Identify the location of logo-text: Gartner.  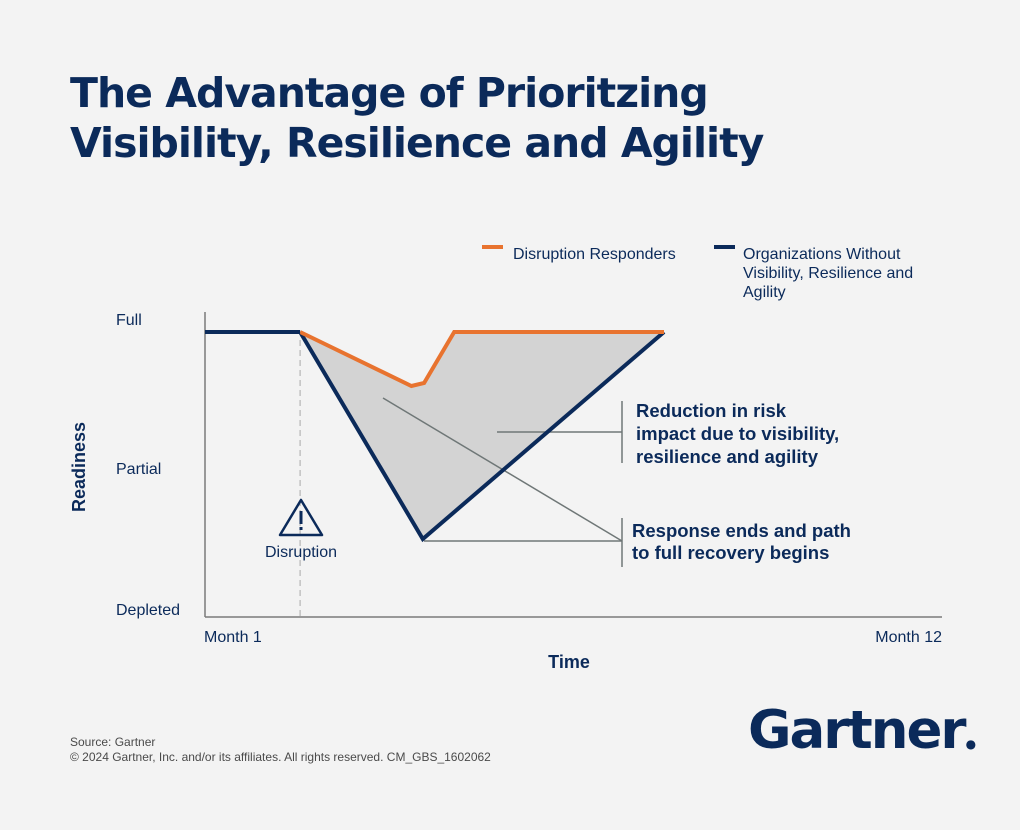
(857, 730).